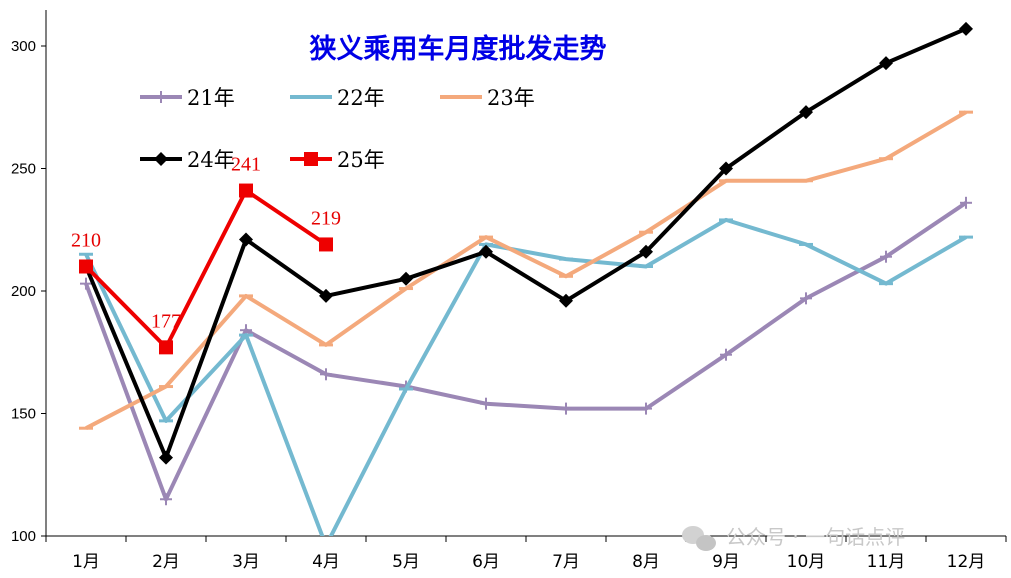 The width and height of the screenshot is (1011, 578). I want to click on y-tick-label: 100, so click(23, 536).